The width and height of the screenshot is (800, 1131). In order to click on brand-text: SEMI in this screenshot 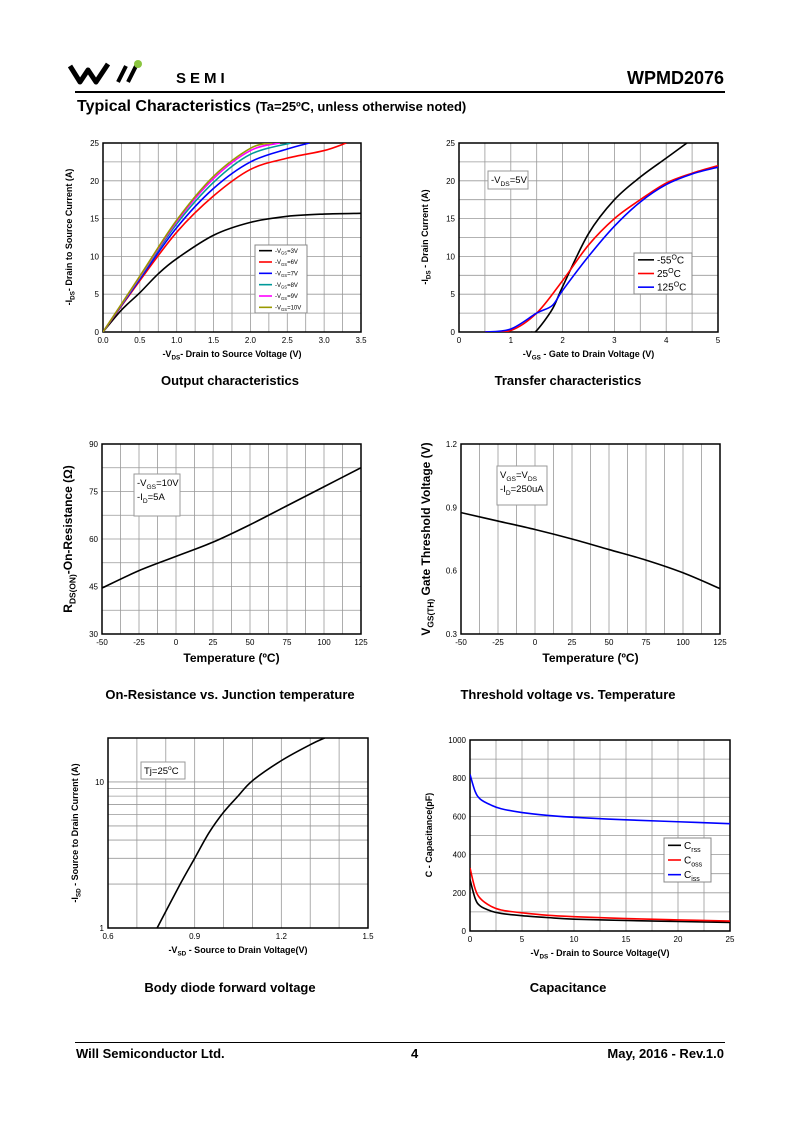, I will do `click(202, 78)`.